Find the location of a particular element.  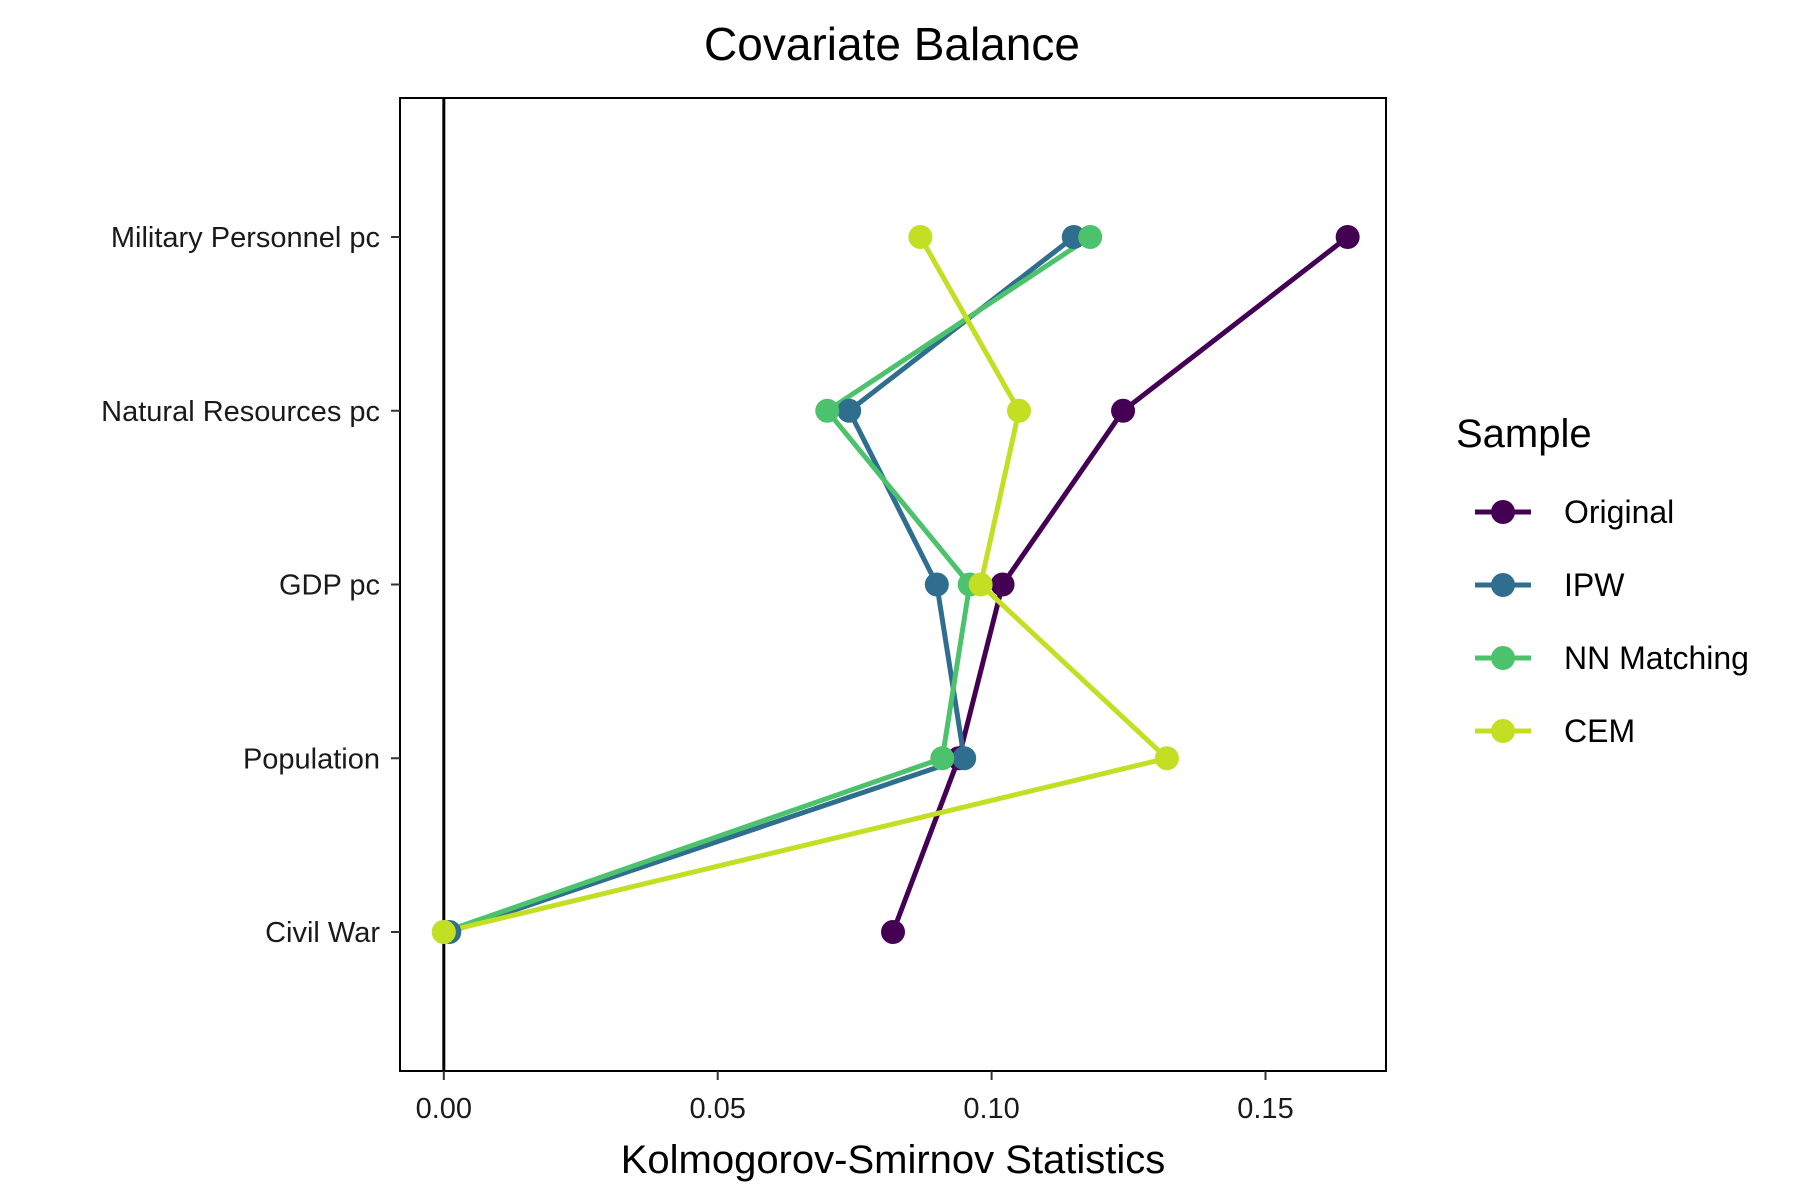

point-original-natural-resources-pc is located at coordinates (1123, 410).